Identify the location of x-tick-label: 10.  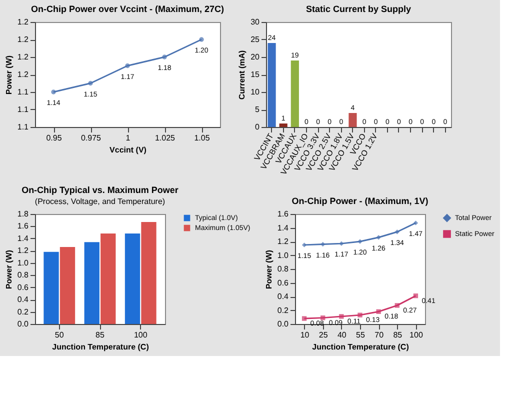
(305, 335).